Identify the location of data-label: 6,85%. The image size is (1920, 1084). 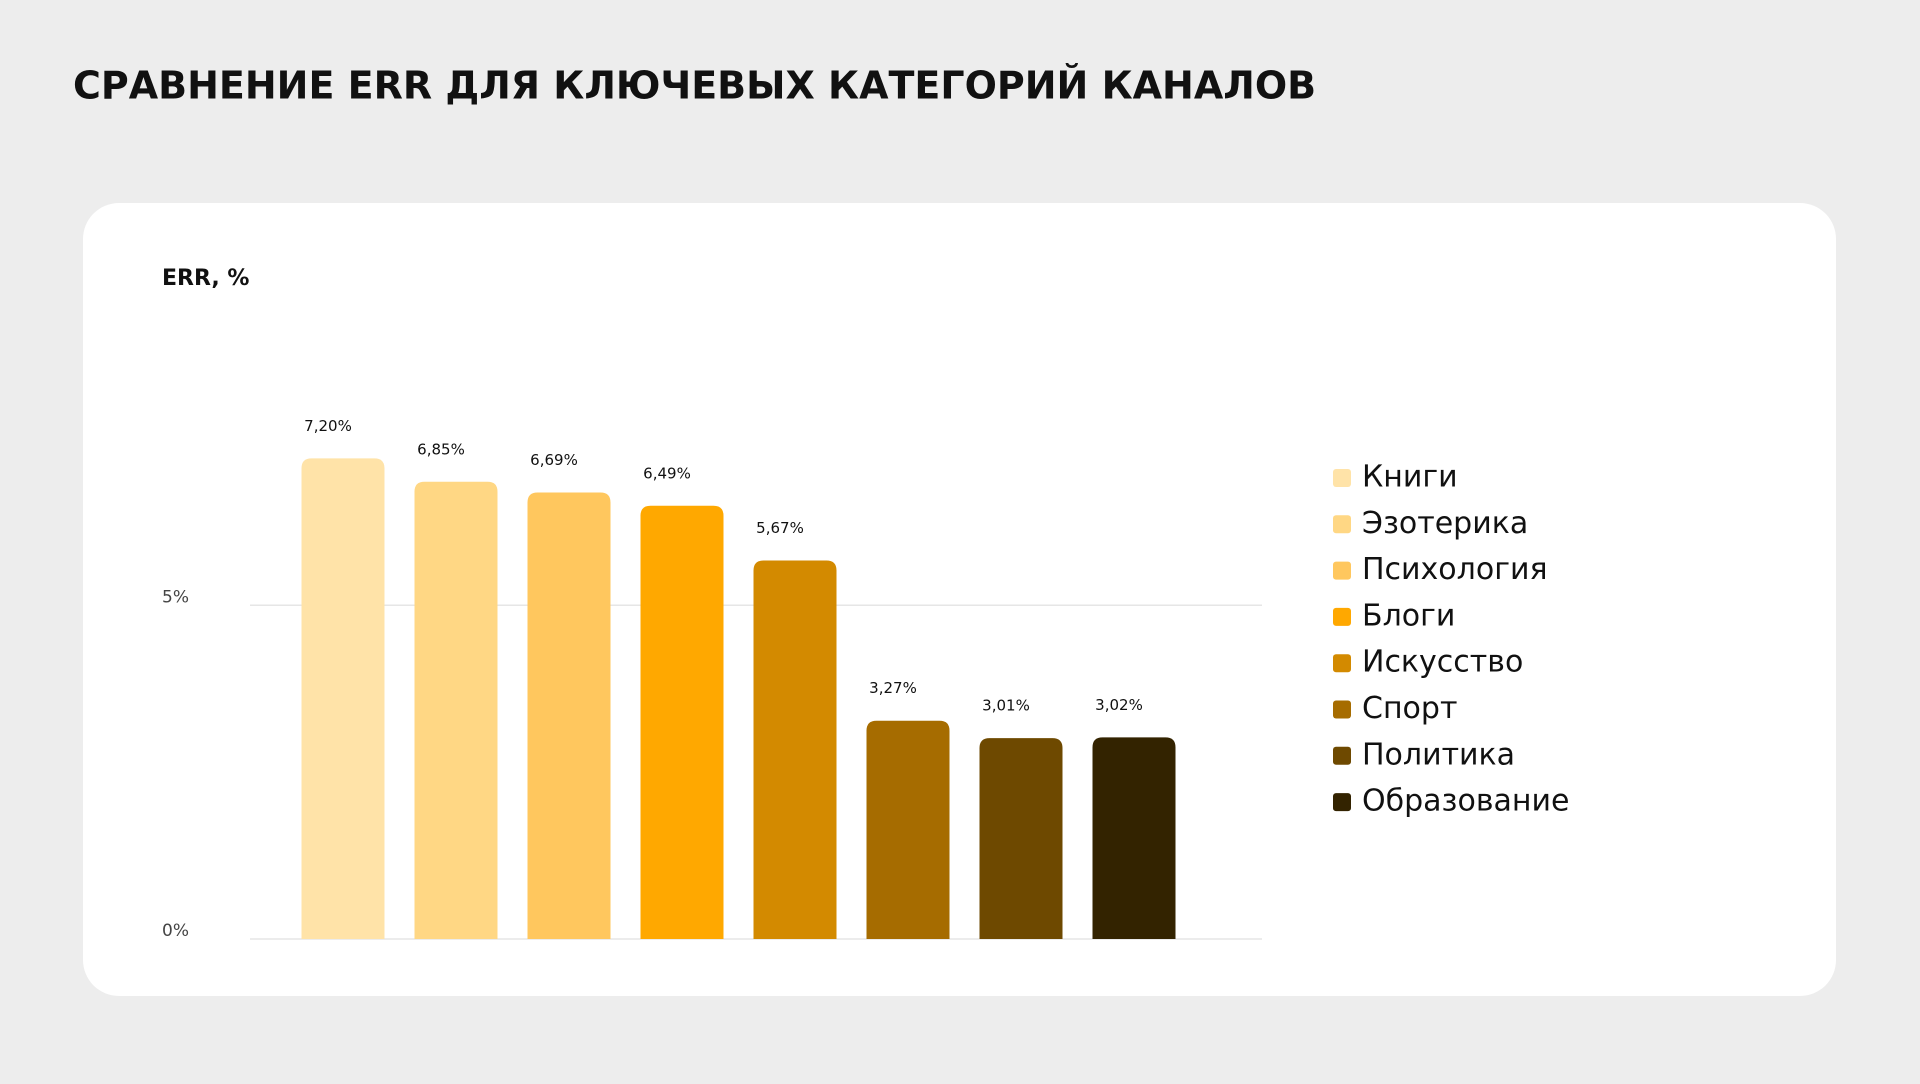
(441, 449).